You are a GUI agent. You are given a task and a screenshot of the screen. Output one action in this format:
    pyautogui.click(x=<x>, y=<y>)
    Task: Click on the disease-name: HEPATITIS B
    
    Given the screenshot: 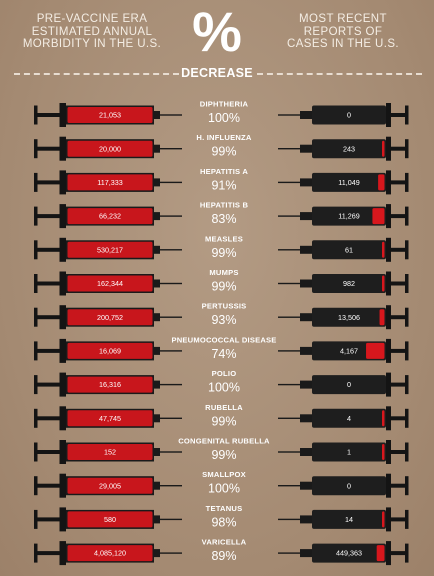 What is the action you would take?
    pyautogui.click(x=224, y=205)
    